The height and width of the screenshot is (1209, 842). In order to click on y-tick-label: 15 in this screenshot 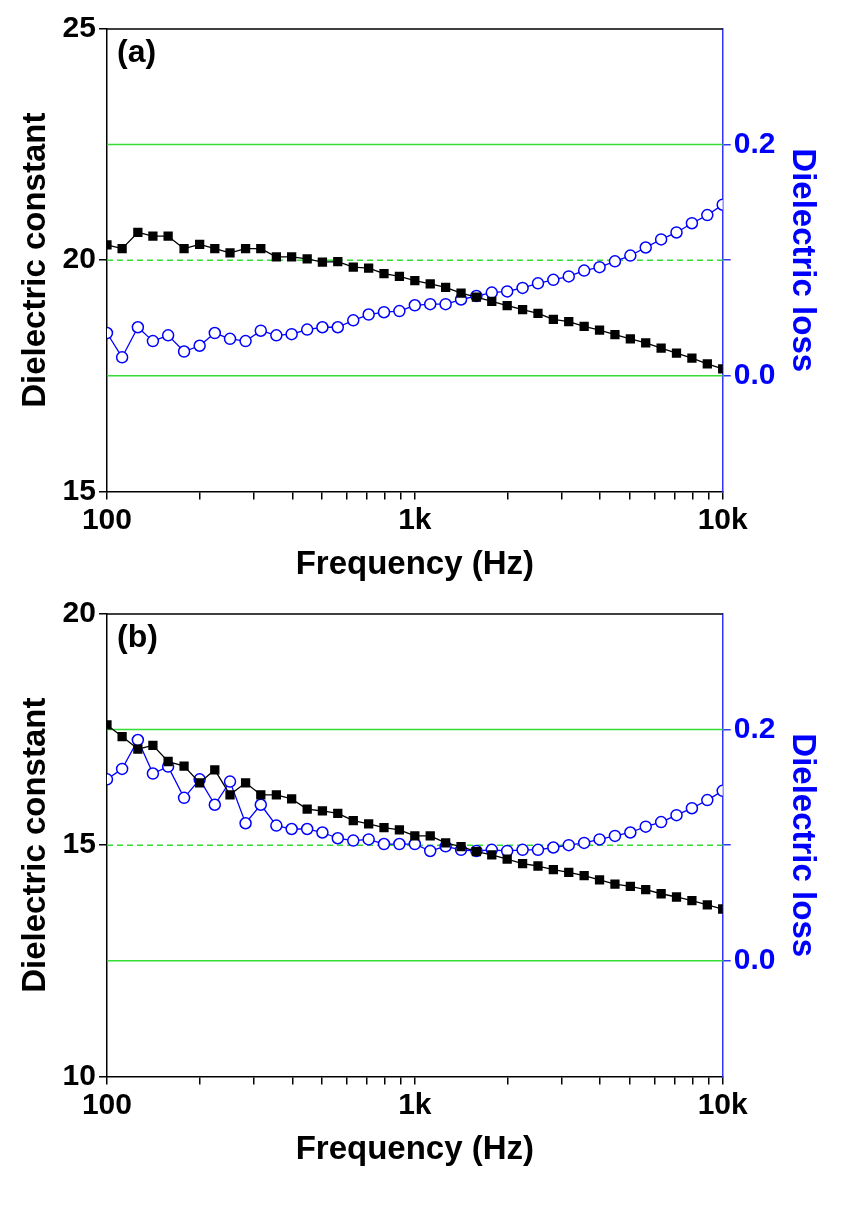, I will do `click(79, 843)`.